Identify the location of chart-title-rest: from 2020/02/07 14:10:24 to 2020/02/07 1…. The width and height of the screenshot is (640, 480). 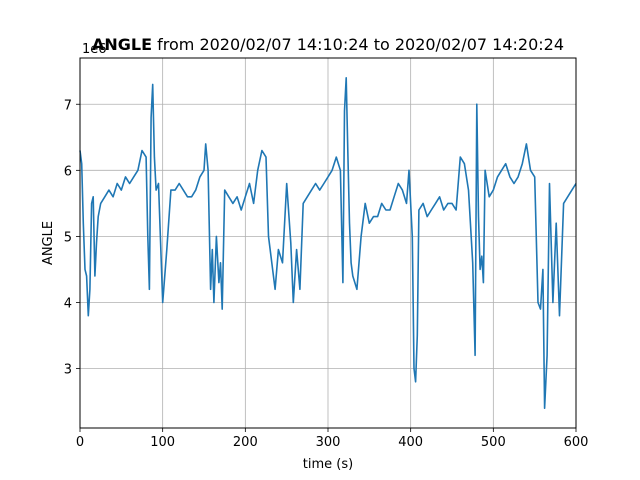
(358, 44).